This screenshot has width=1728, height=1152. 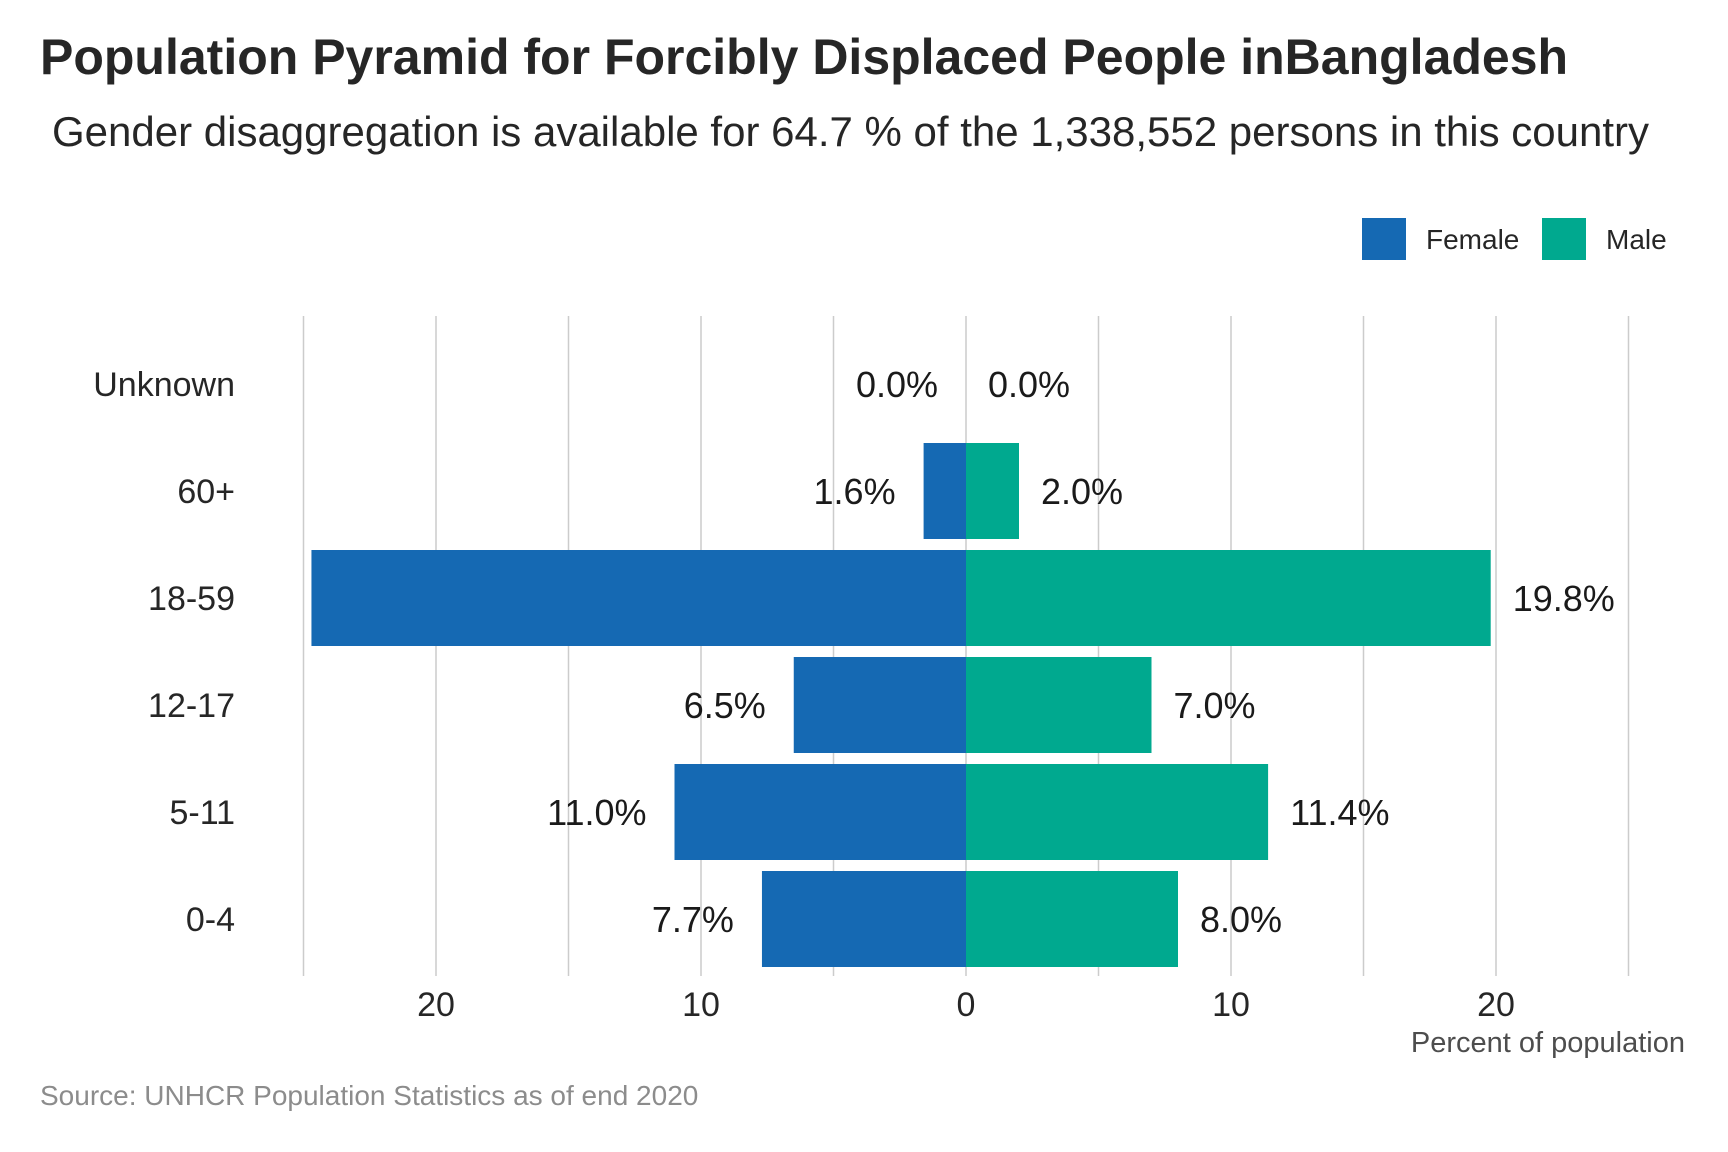 What do you see at coordinates (992, 491) in the screenshot?
I see `bar-male-60-` at bounding box center [992, 491].